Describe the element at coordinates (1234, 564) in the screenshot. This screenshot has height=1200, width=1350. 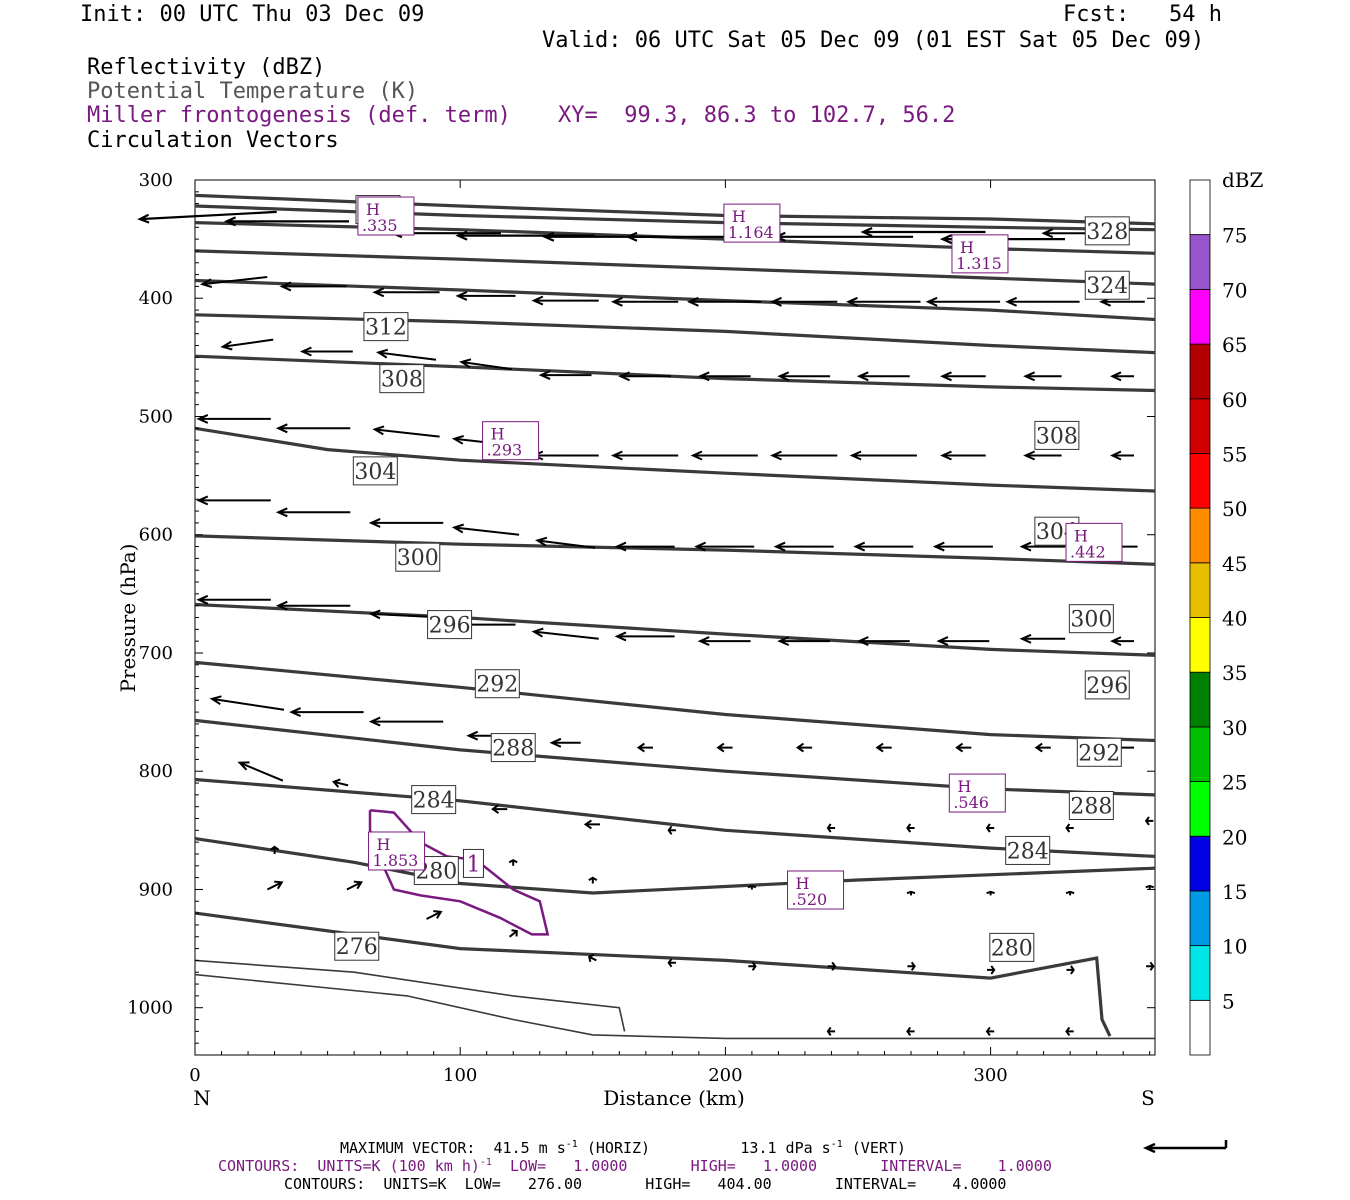
I see `colorbar-level-label: 45` at that location.